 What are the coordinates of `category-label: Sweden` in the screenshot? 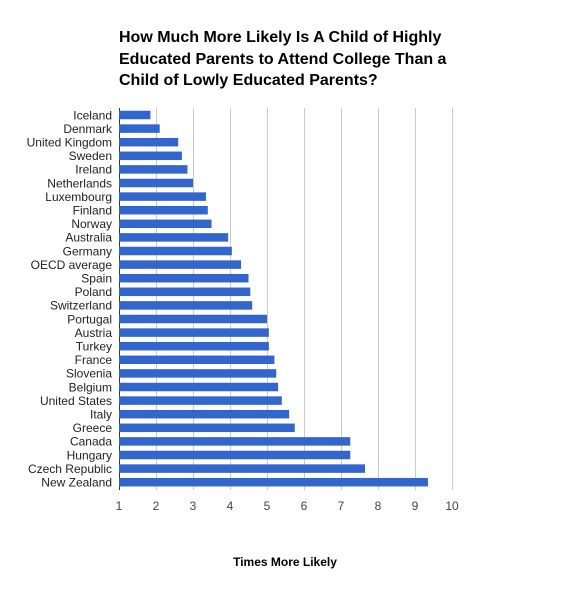 It's located at (90, 156).